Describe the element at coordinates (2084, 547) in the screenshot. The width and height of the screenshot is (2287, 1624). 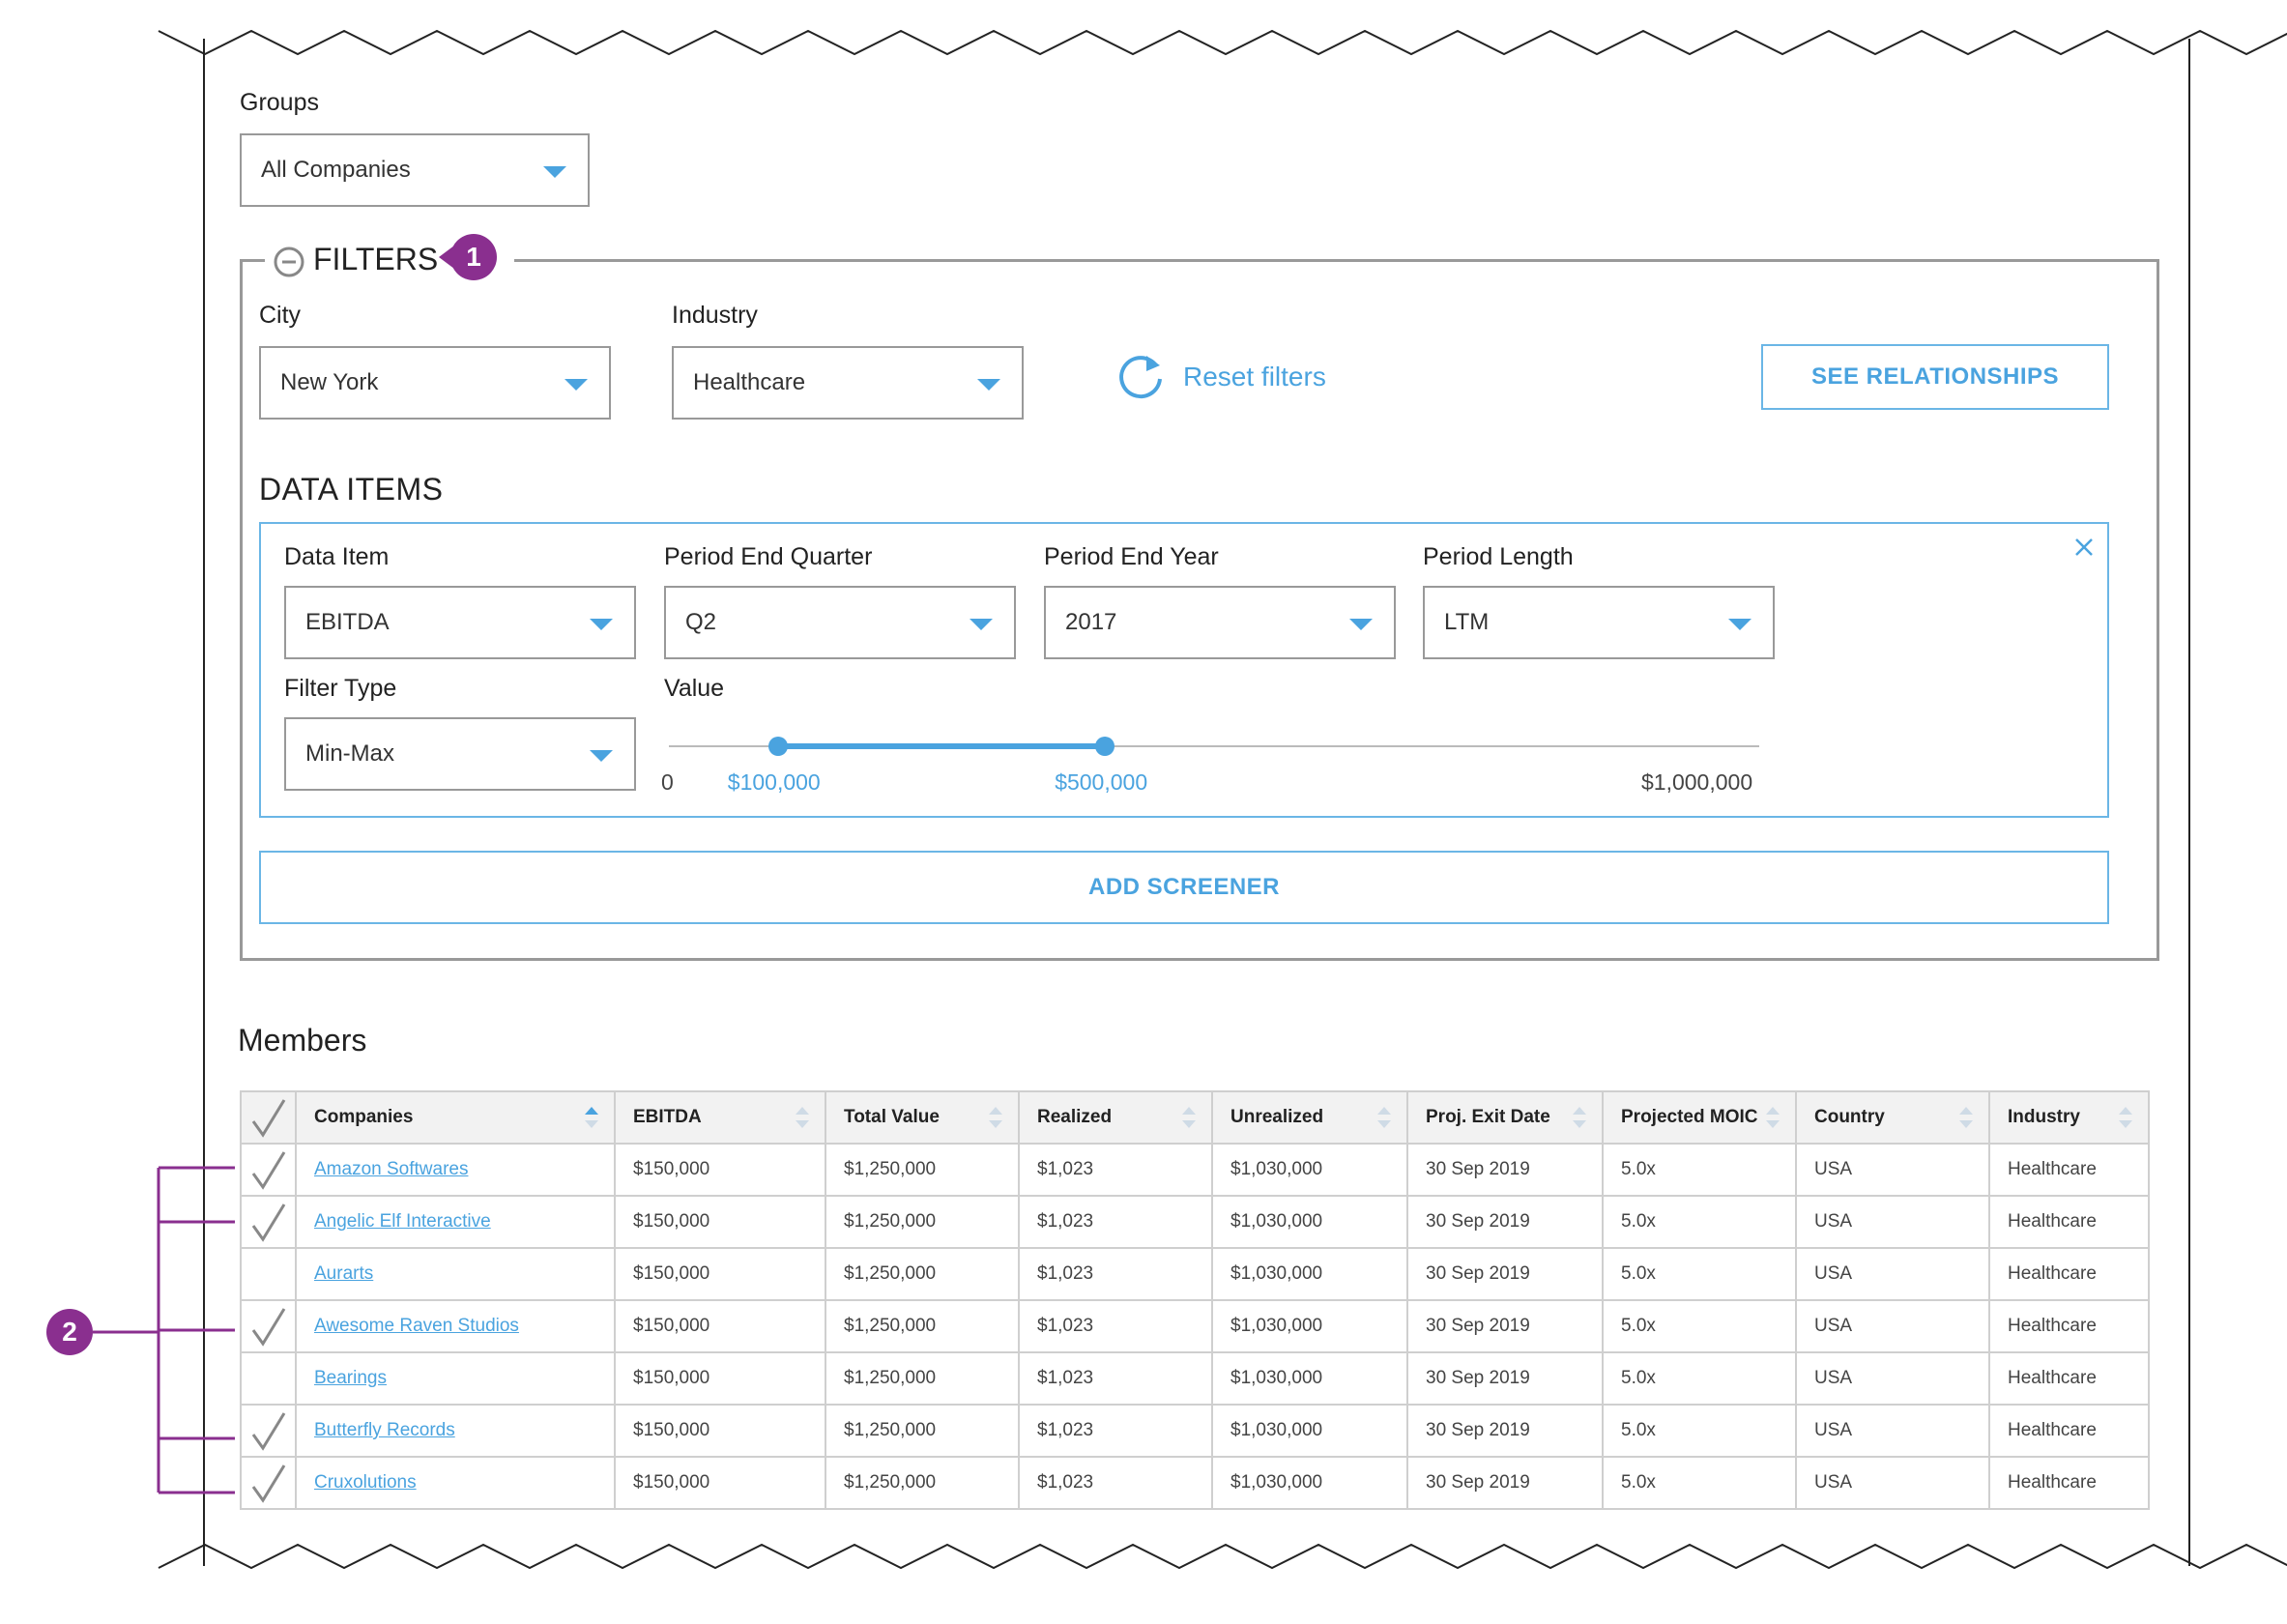
I see `close-icon` at that location.